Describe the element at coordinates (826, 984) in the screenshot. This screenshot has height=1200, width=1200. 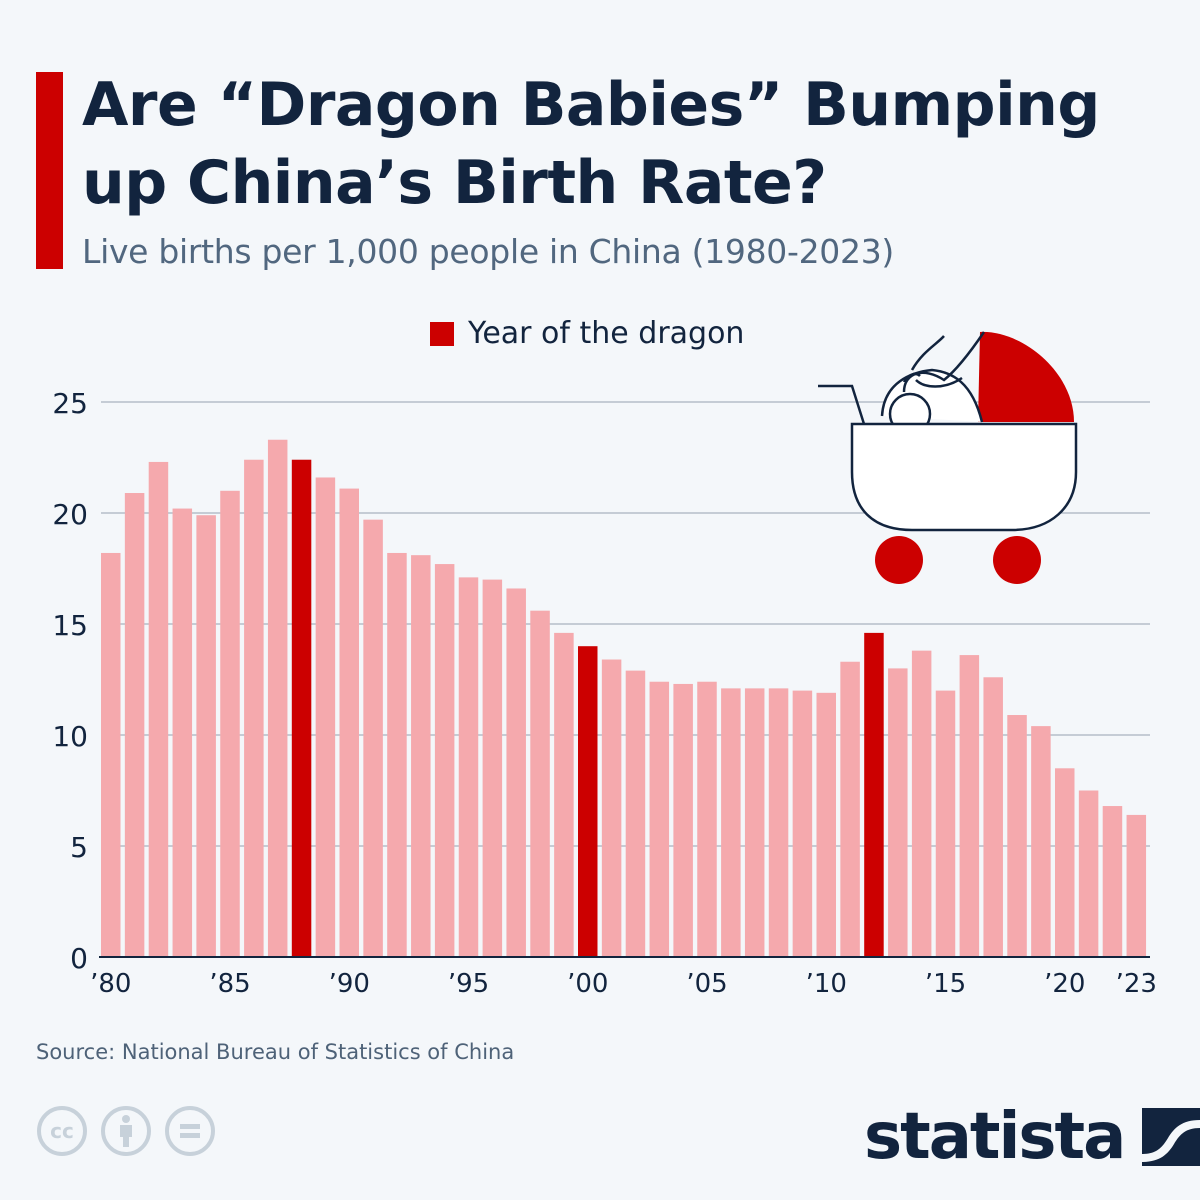
I see `x-tick-label: ’10` at that location.